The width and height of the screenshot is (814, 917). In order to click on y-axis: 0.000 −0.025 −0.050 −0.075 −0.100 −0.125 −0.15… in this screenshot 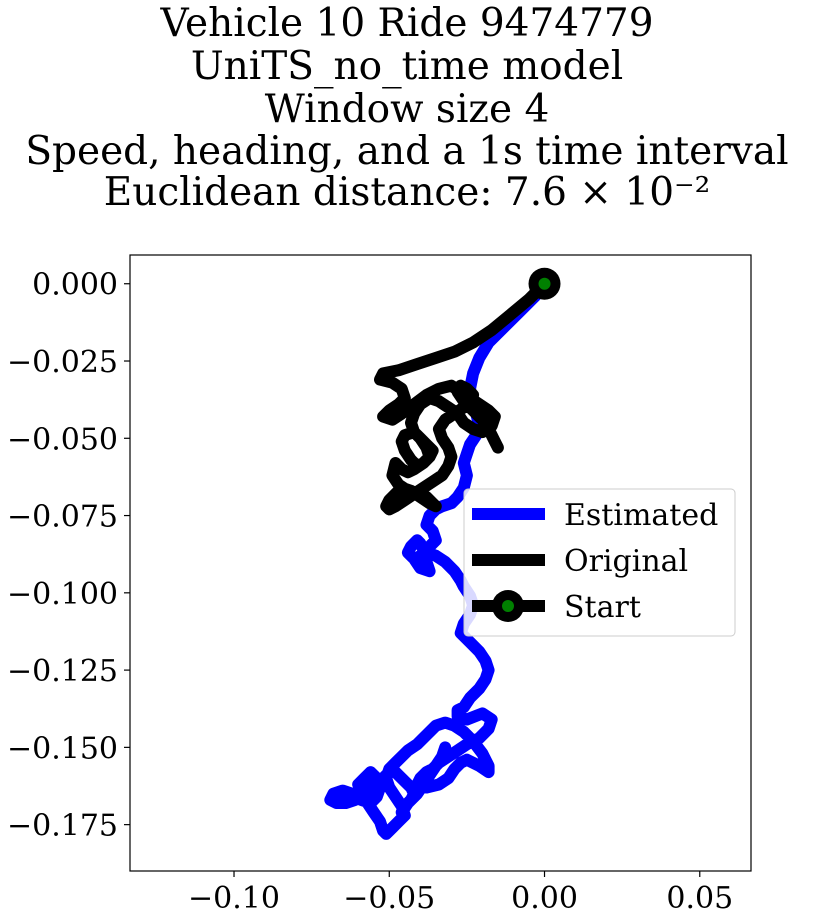, I will do `click(68, 556)`.